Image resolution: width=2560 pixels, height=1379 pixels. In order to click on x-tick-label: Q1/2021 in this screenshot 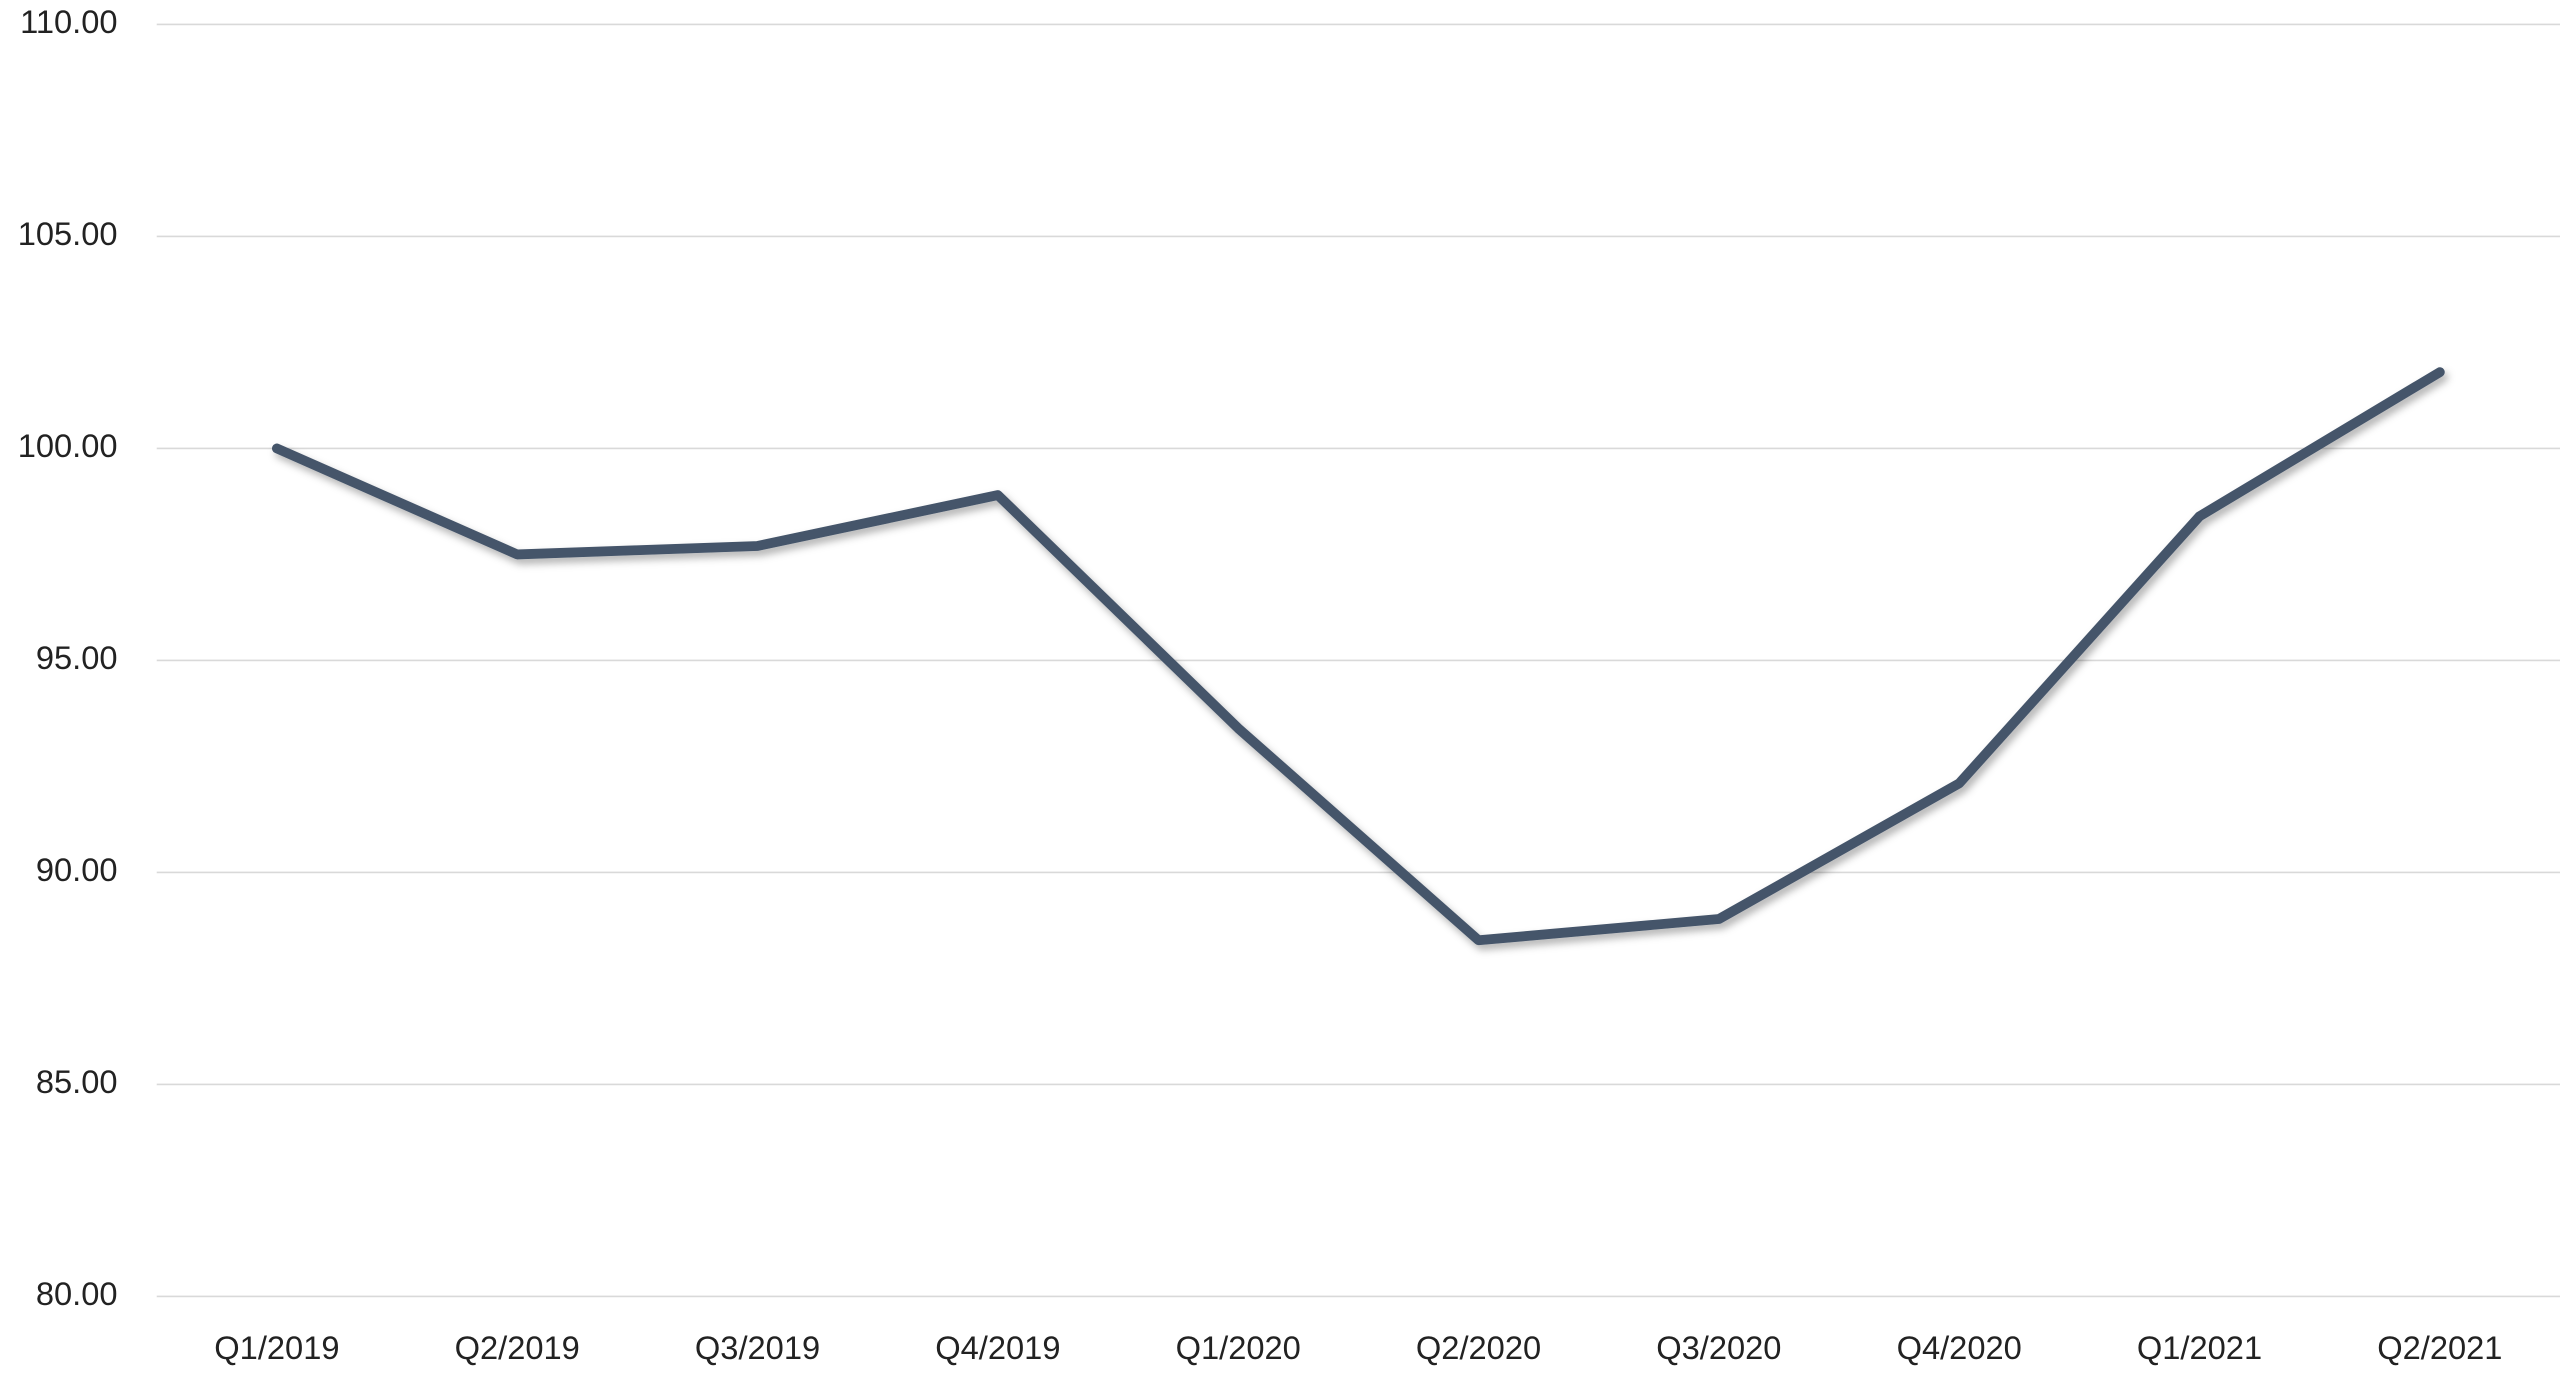, I will do `click(2199, 1347)`.